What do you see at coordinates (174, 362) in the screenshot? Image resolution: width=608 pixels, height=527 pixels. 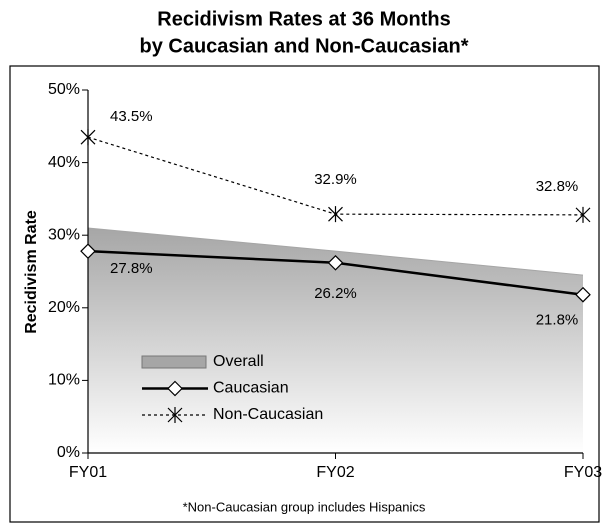 I see `legend-swatch` at bounding box center [174, 362].